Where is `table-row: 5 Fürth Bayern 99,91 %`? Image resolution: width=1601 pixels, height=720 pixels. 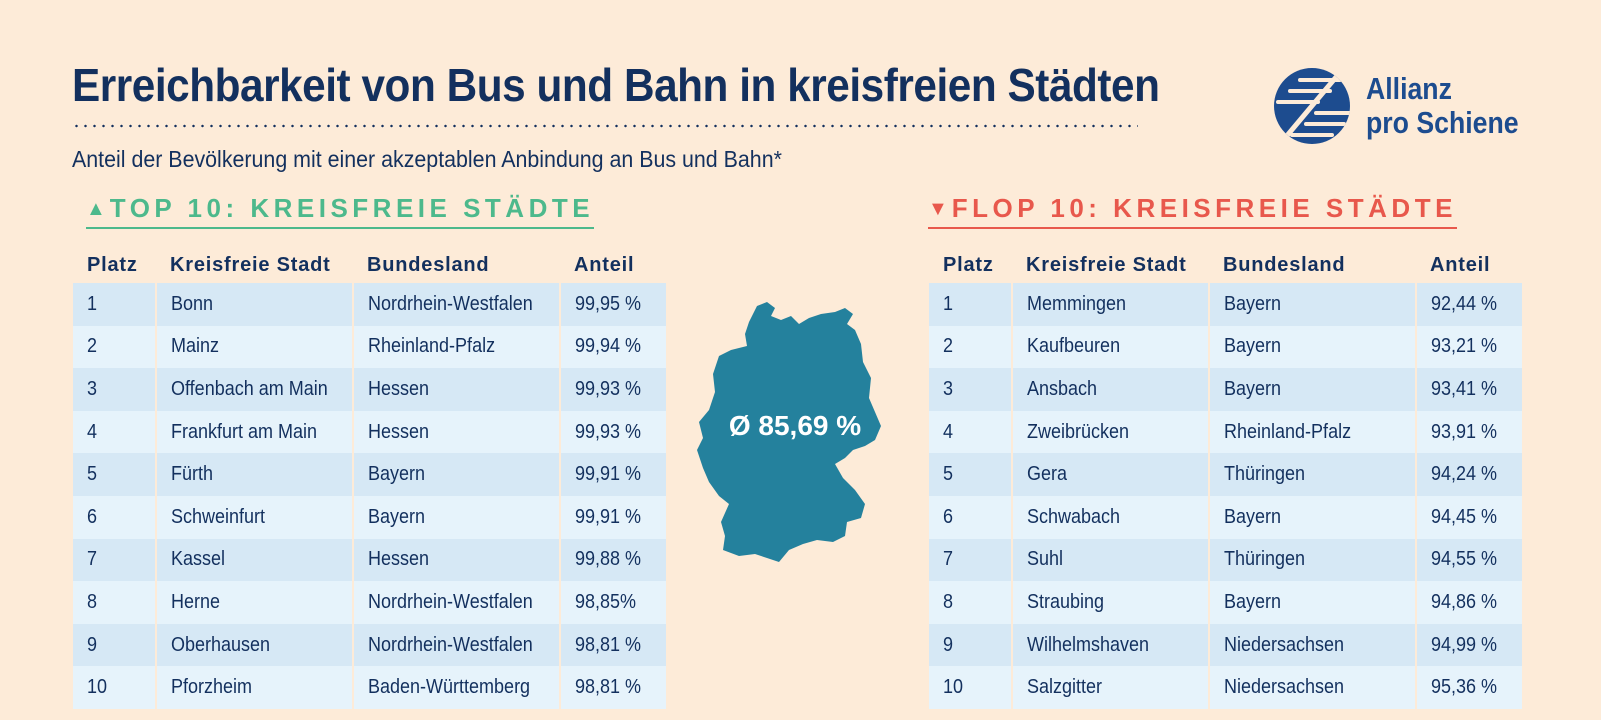
table-row: 5 Fürth Bayern 99,91 % is located at coordinates (369, 474).